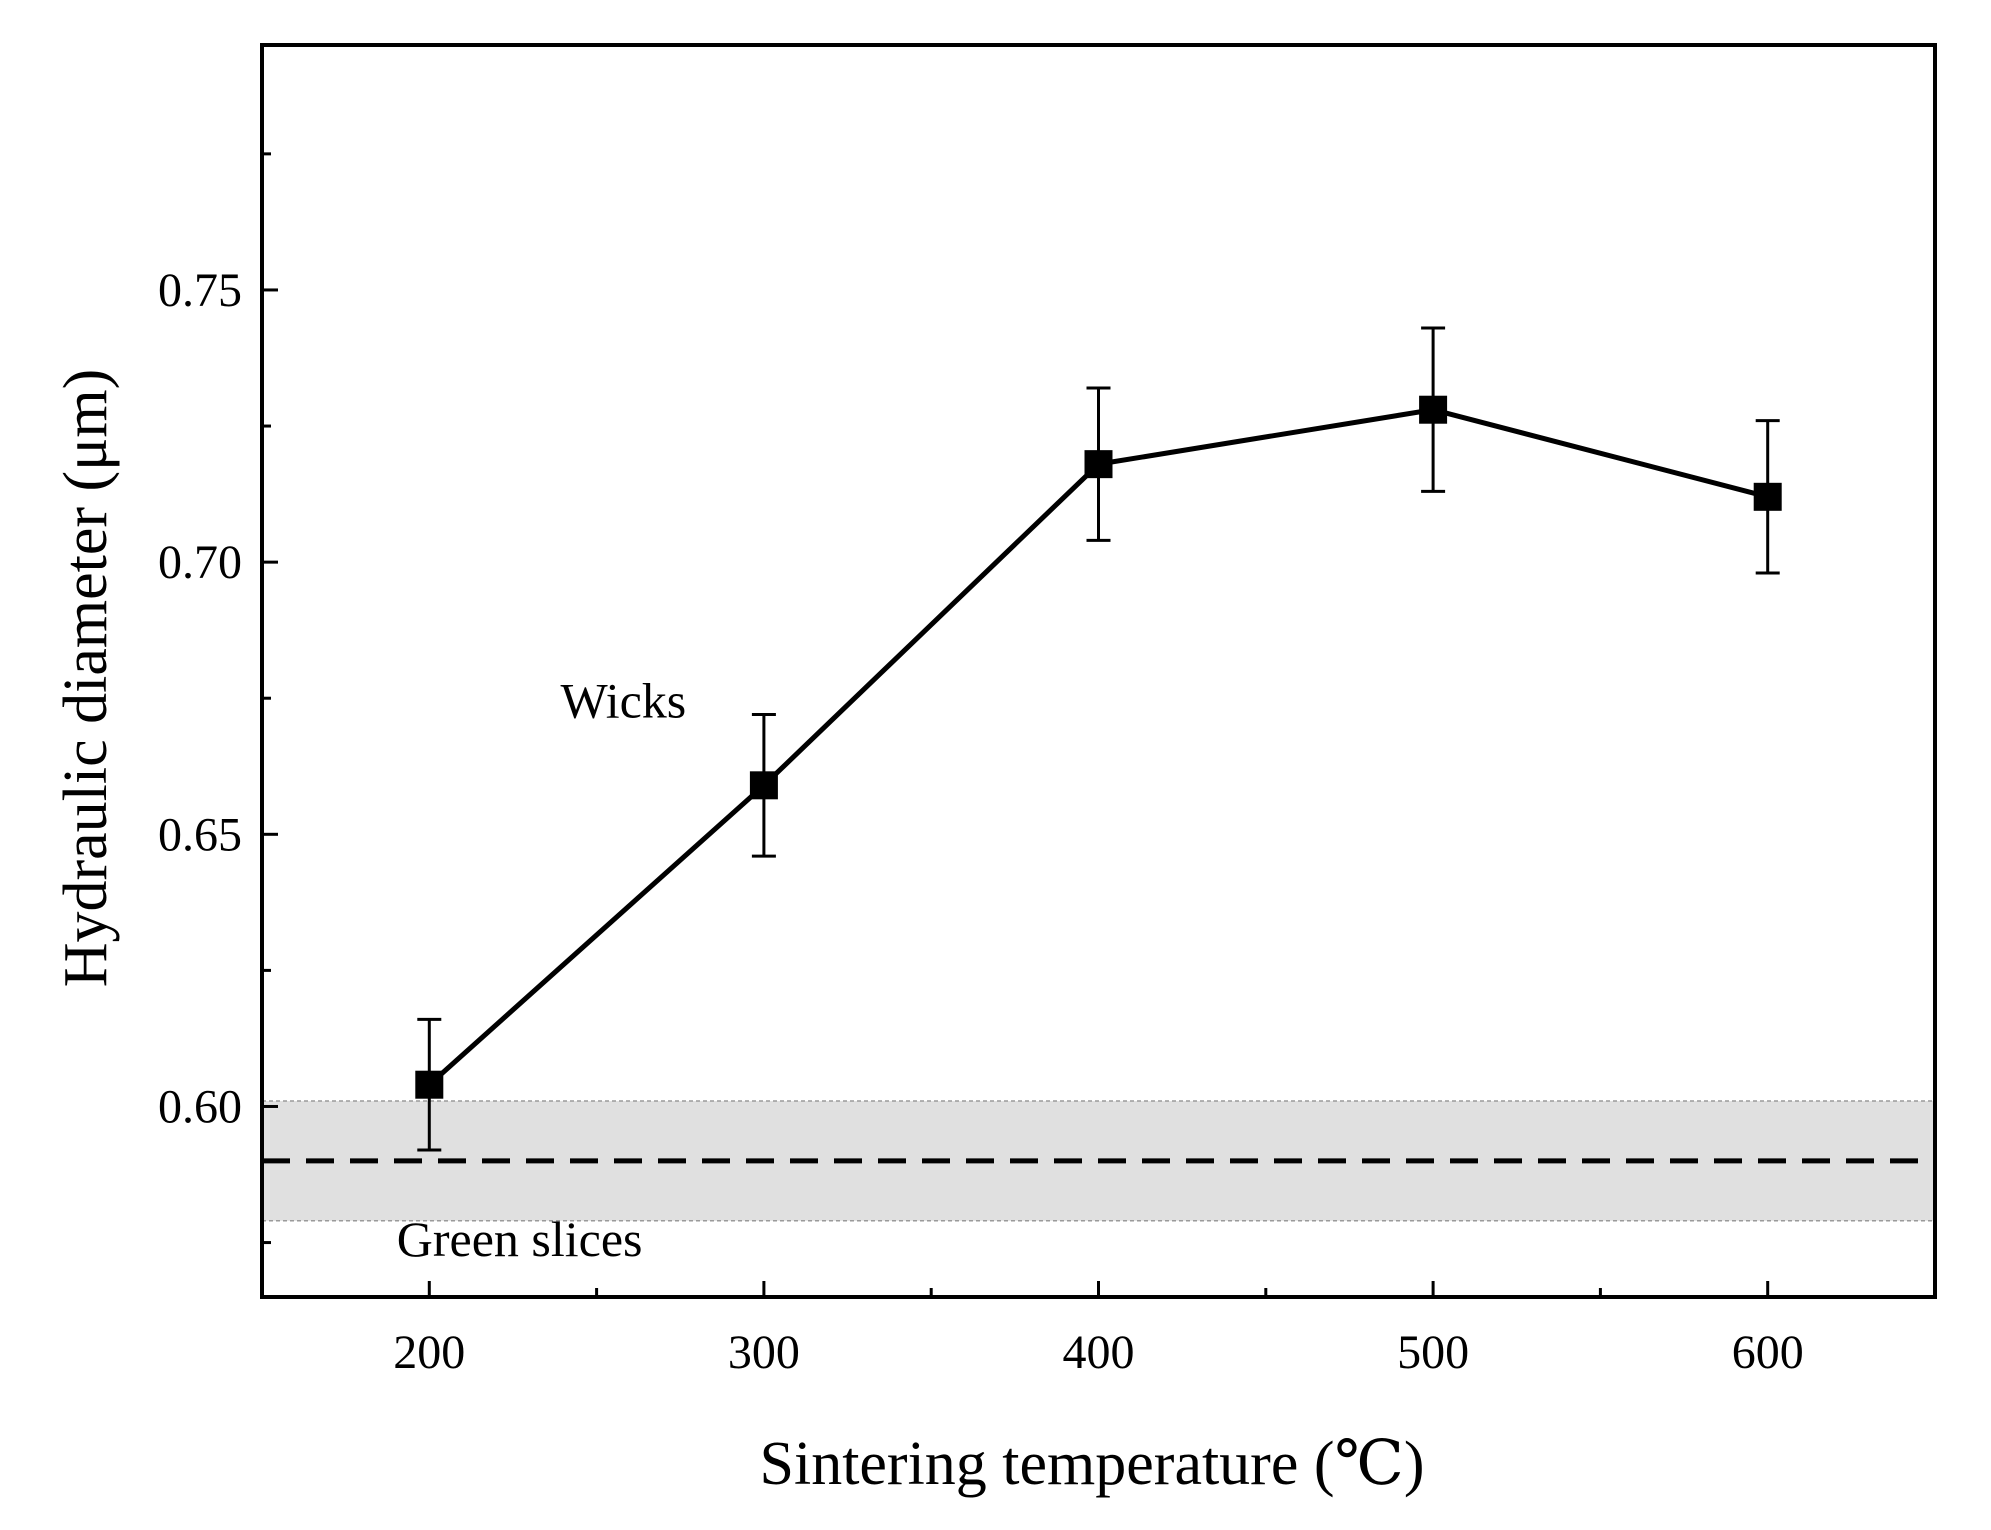 The width and height of the screenshot is (1991, 1530). I want to click on x-tick-label: 200, so click(429, 1352).